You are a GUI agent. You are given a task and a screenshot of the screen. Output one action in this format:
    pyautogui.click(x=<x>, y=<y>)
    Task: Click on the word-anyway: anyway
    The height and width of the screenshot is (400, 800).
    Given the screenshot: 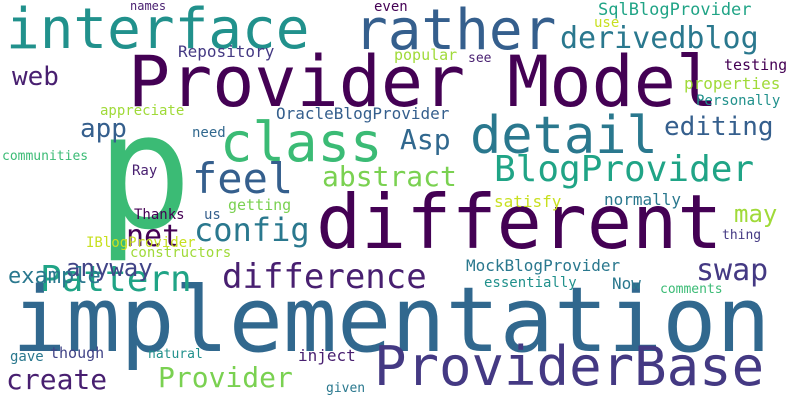 What is the action you would take?
    pyautogui.click(x=109, y=268)
    